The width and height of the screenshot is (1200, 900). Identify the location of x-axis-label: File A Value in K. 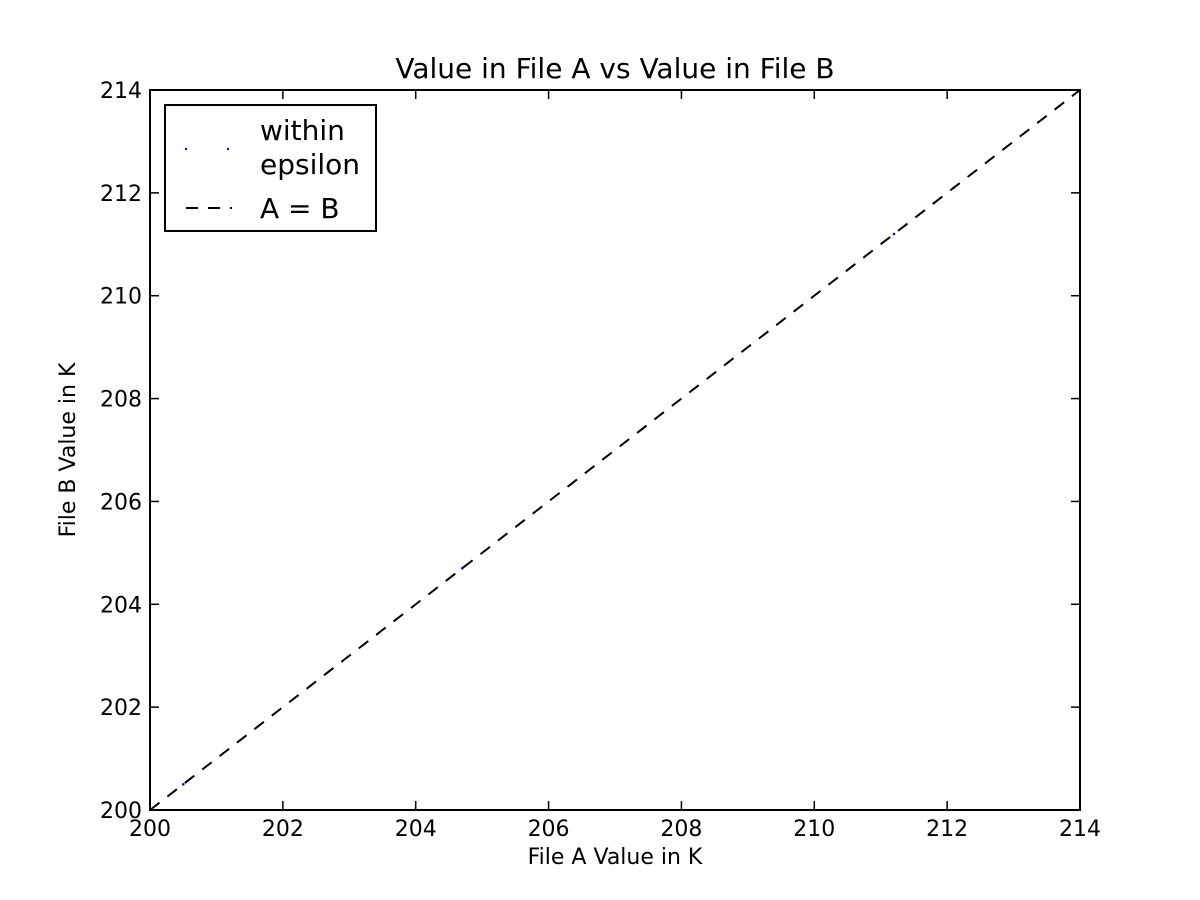
(615, 857).